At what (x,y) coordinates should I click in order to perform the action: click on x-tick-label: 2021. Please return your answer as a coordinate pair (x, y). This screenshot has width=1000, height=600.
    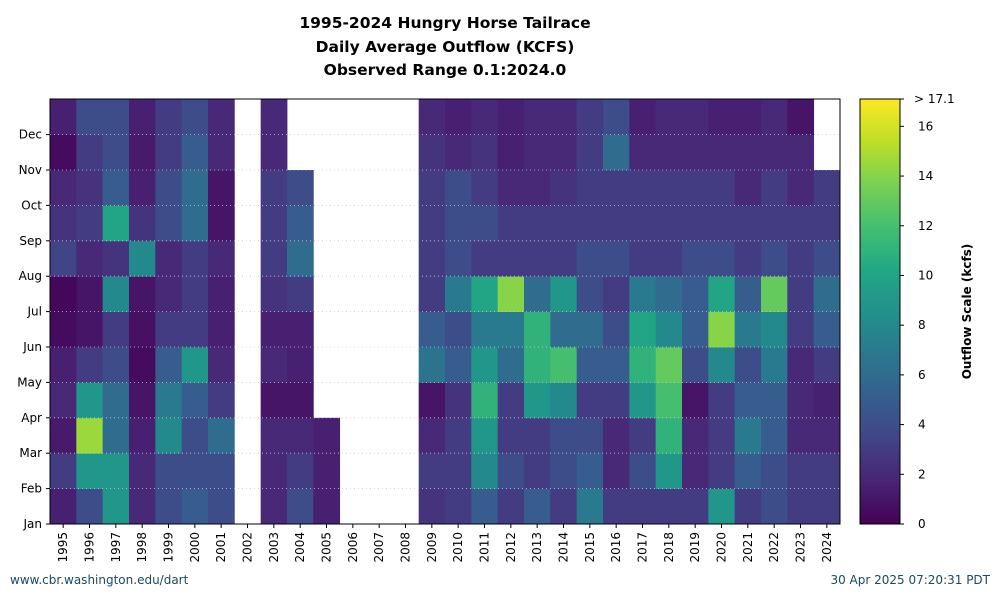
    Looking at the image, I should click on (748, 547).